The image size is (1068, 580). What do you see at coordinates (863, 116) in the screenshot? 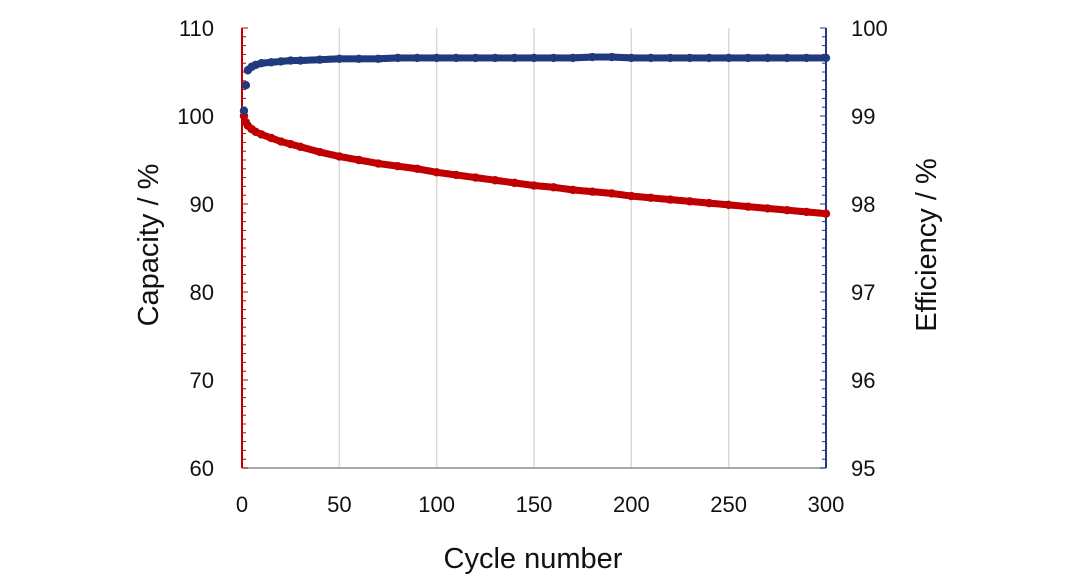
I see `right-y-tick-label-99: 99` at bounding box center [863, 116].